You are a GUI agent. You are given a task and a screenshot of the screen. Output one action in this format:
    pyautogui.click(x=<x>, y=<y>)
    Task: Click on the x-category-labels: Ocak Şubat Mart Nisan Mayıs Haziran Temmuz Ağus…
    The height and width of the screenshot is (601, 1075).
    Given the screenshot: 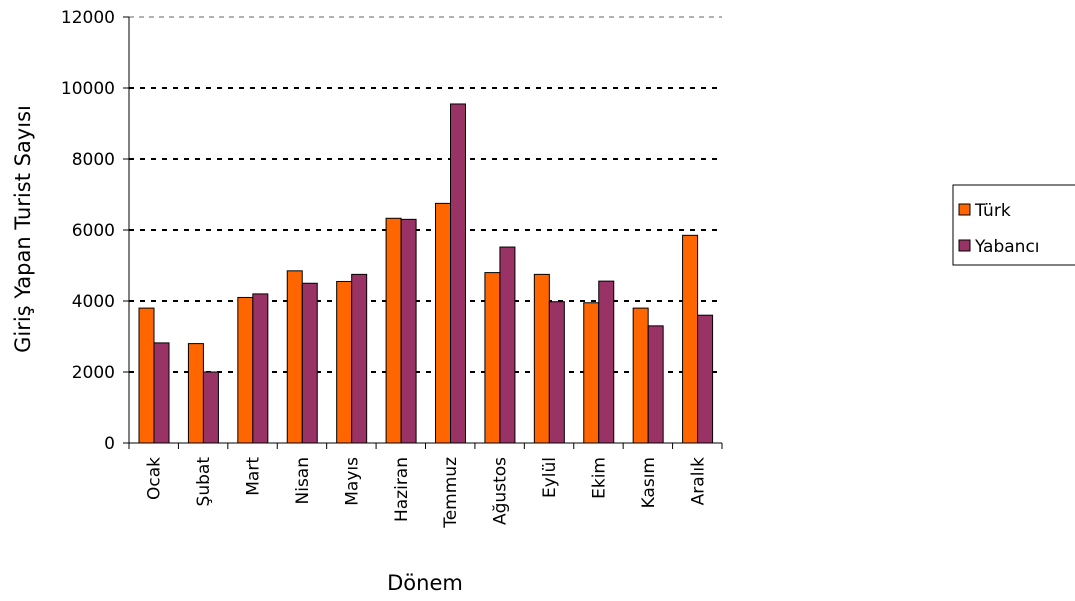 What is the action you would take?
    pyautogui.click(x=427, y=493)
    